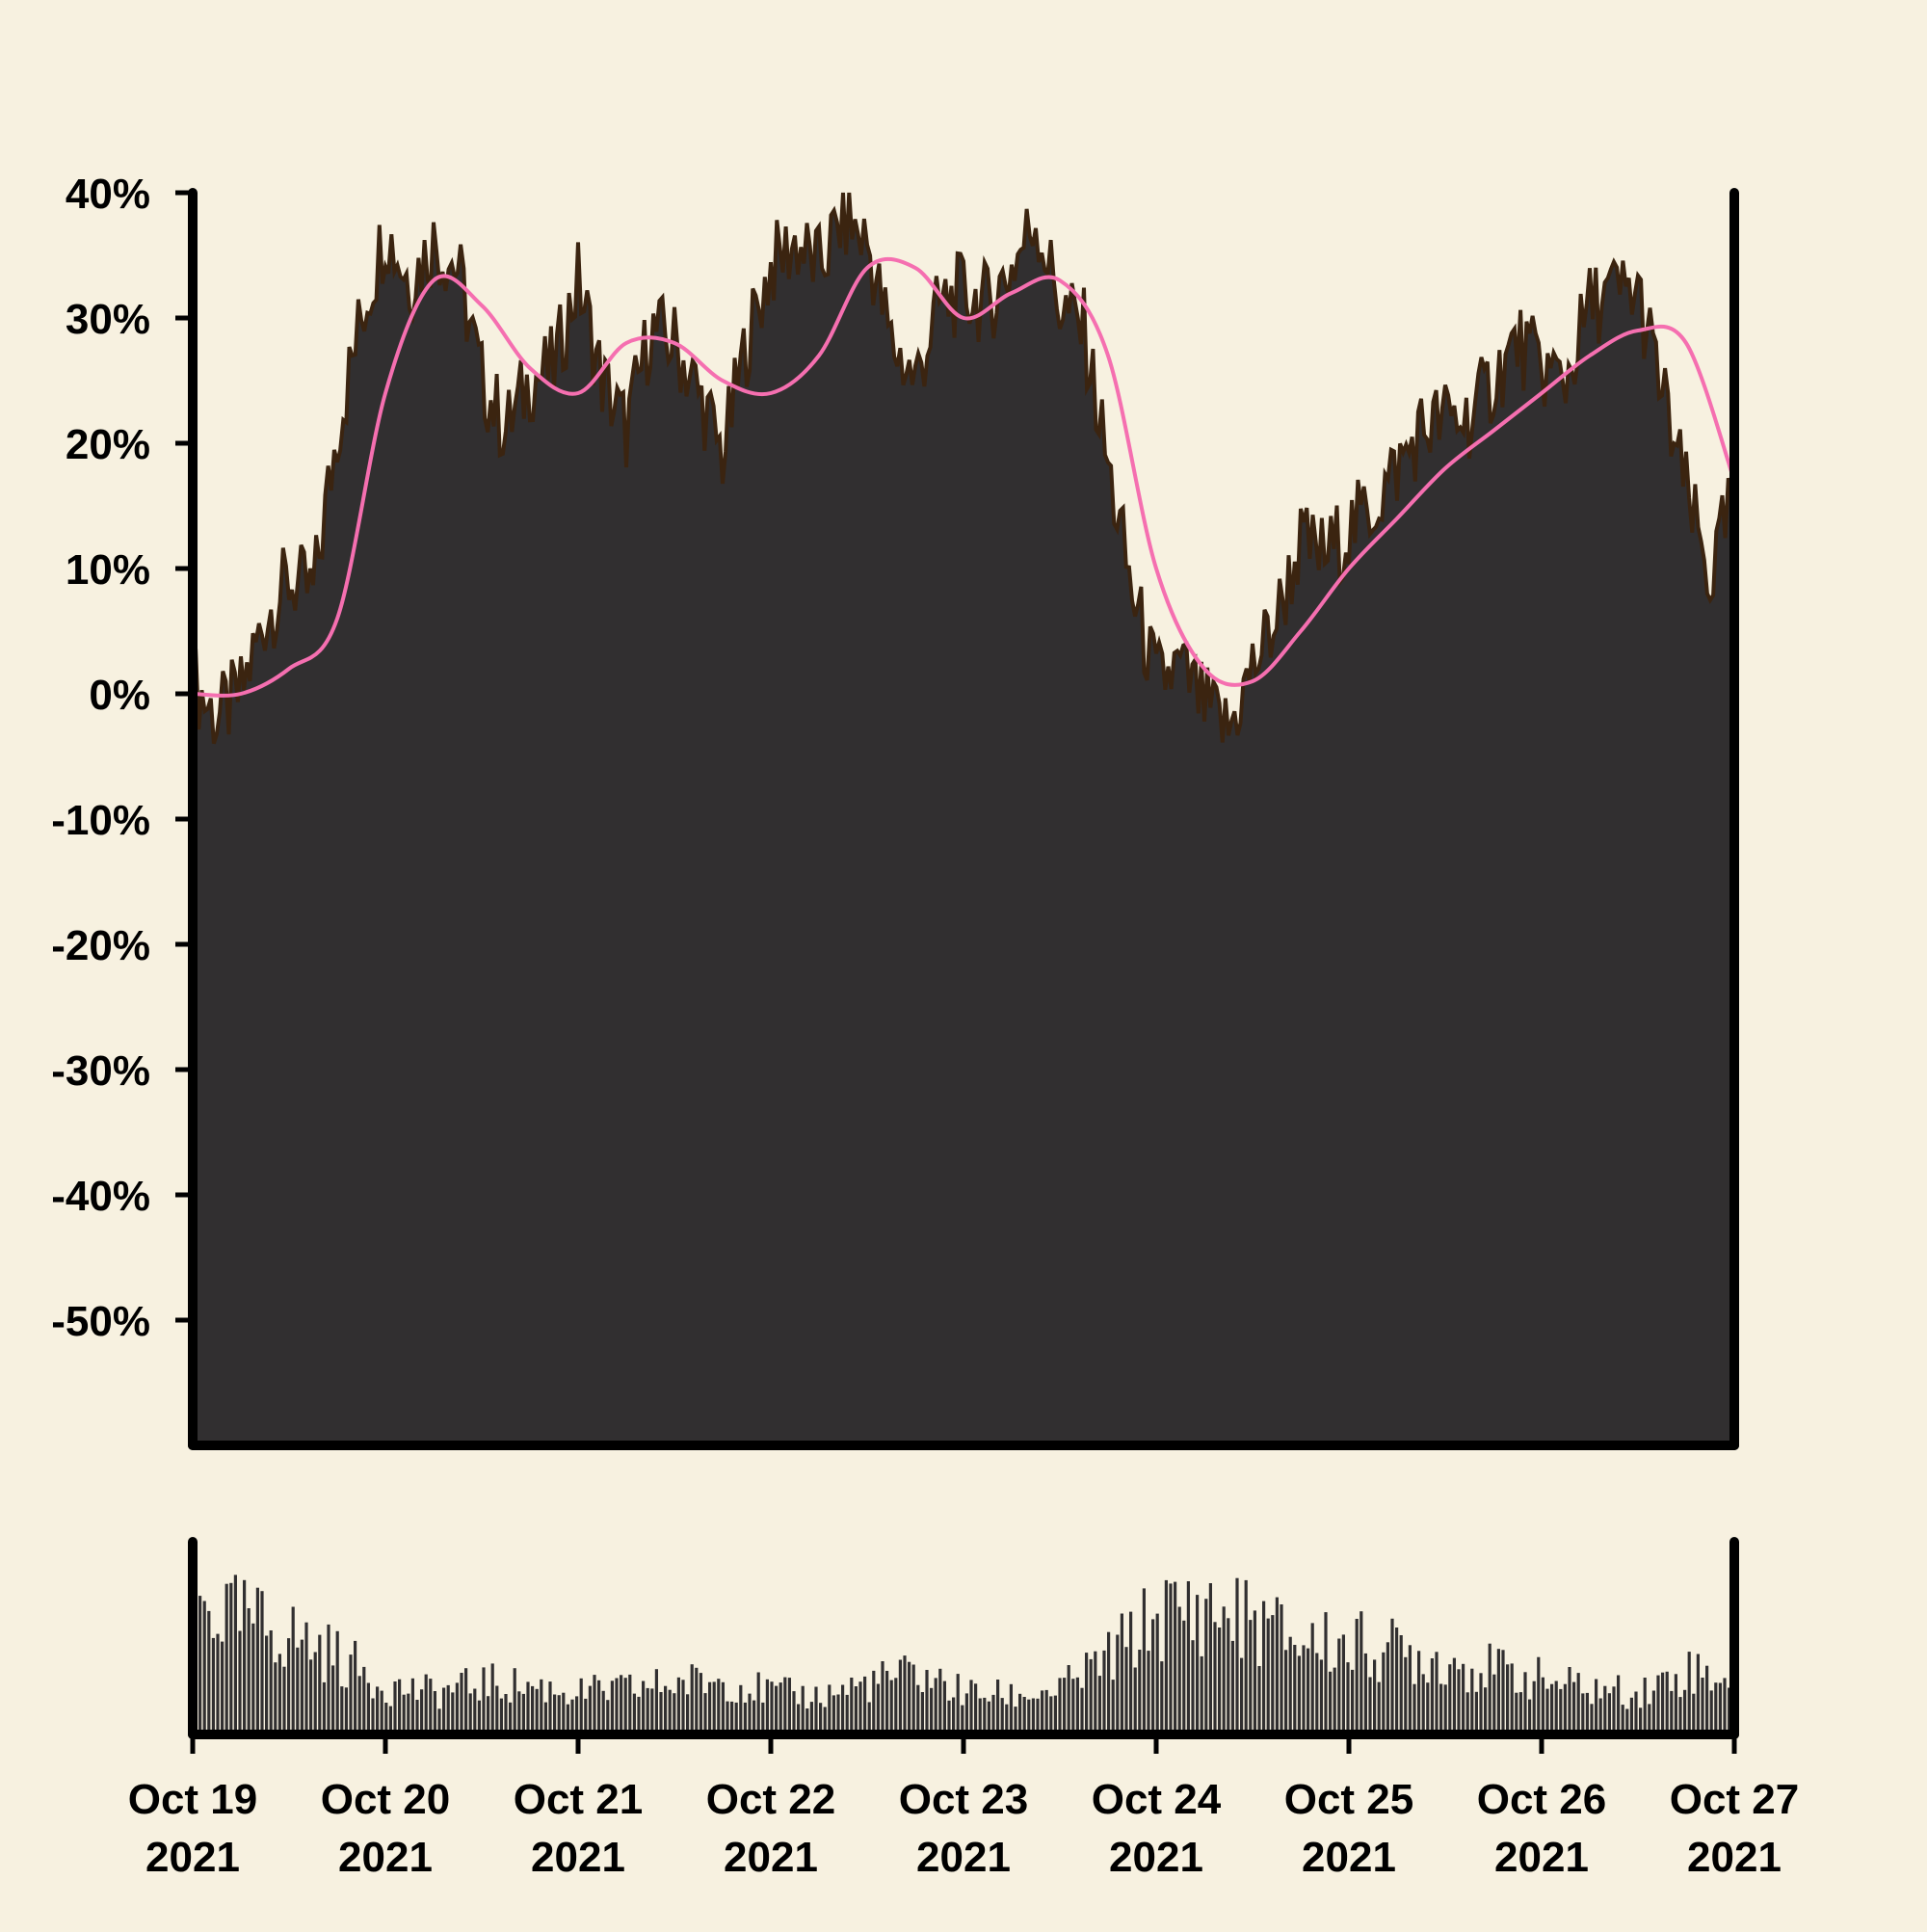 The height and width of the screenshot is (1932, 1927). Describe the element at coordinates (964, 1799) in the screenshot. I see `x-tick-label-date: Oct 23` at that location.